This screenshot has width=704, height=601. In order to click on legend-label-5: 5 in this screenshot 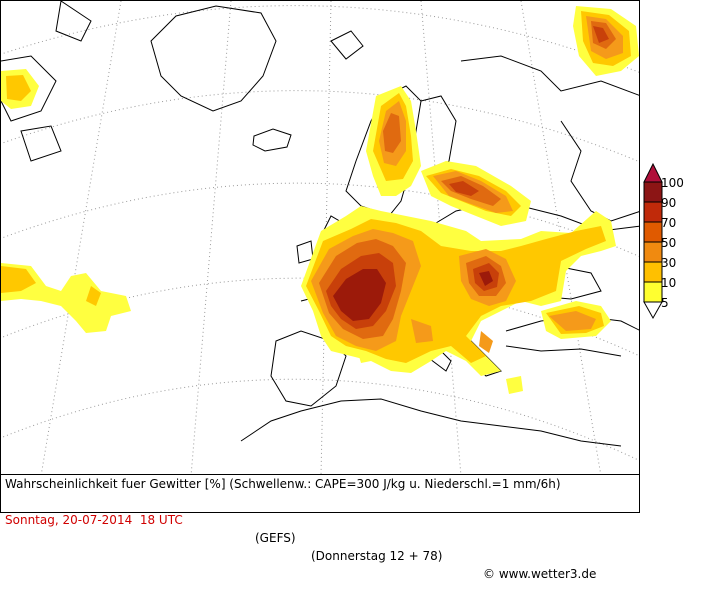, I will do `click(665, 303)`.